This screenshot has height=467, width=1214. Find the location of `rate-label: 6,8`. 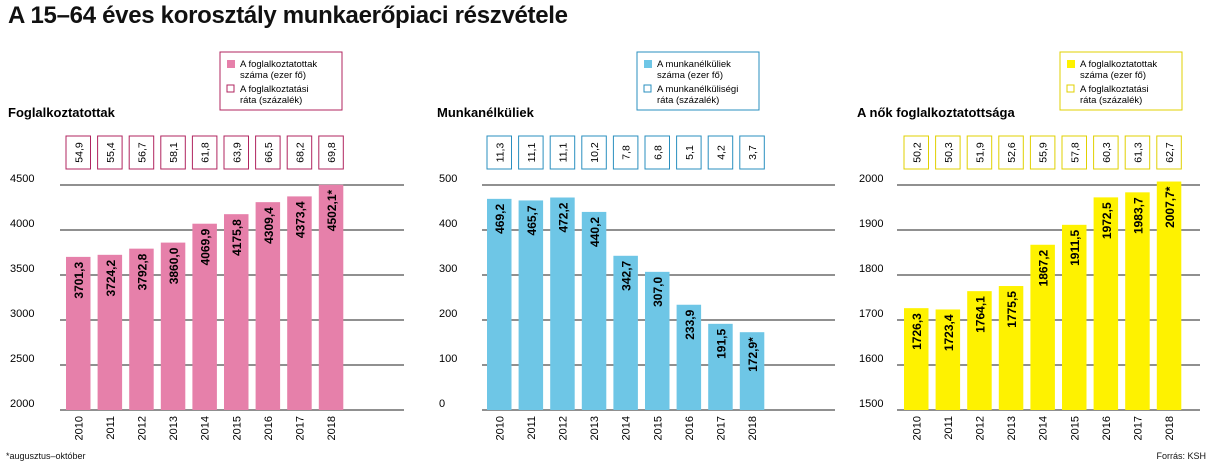

rate-label: 6,8 is located at coordinates (658, 152).